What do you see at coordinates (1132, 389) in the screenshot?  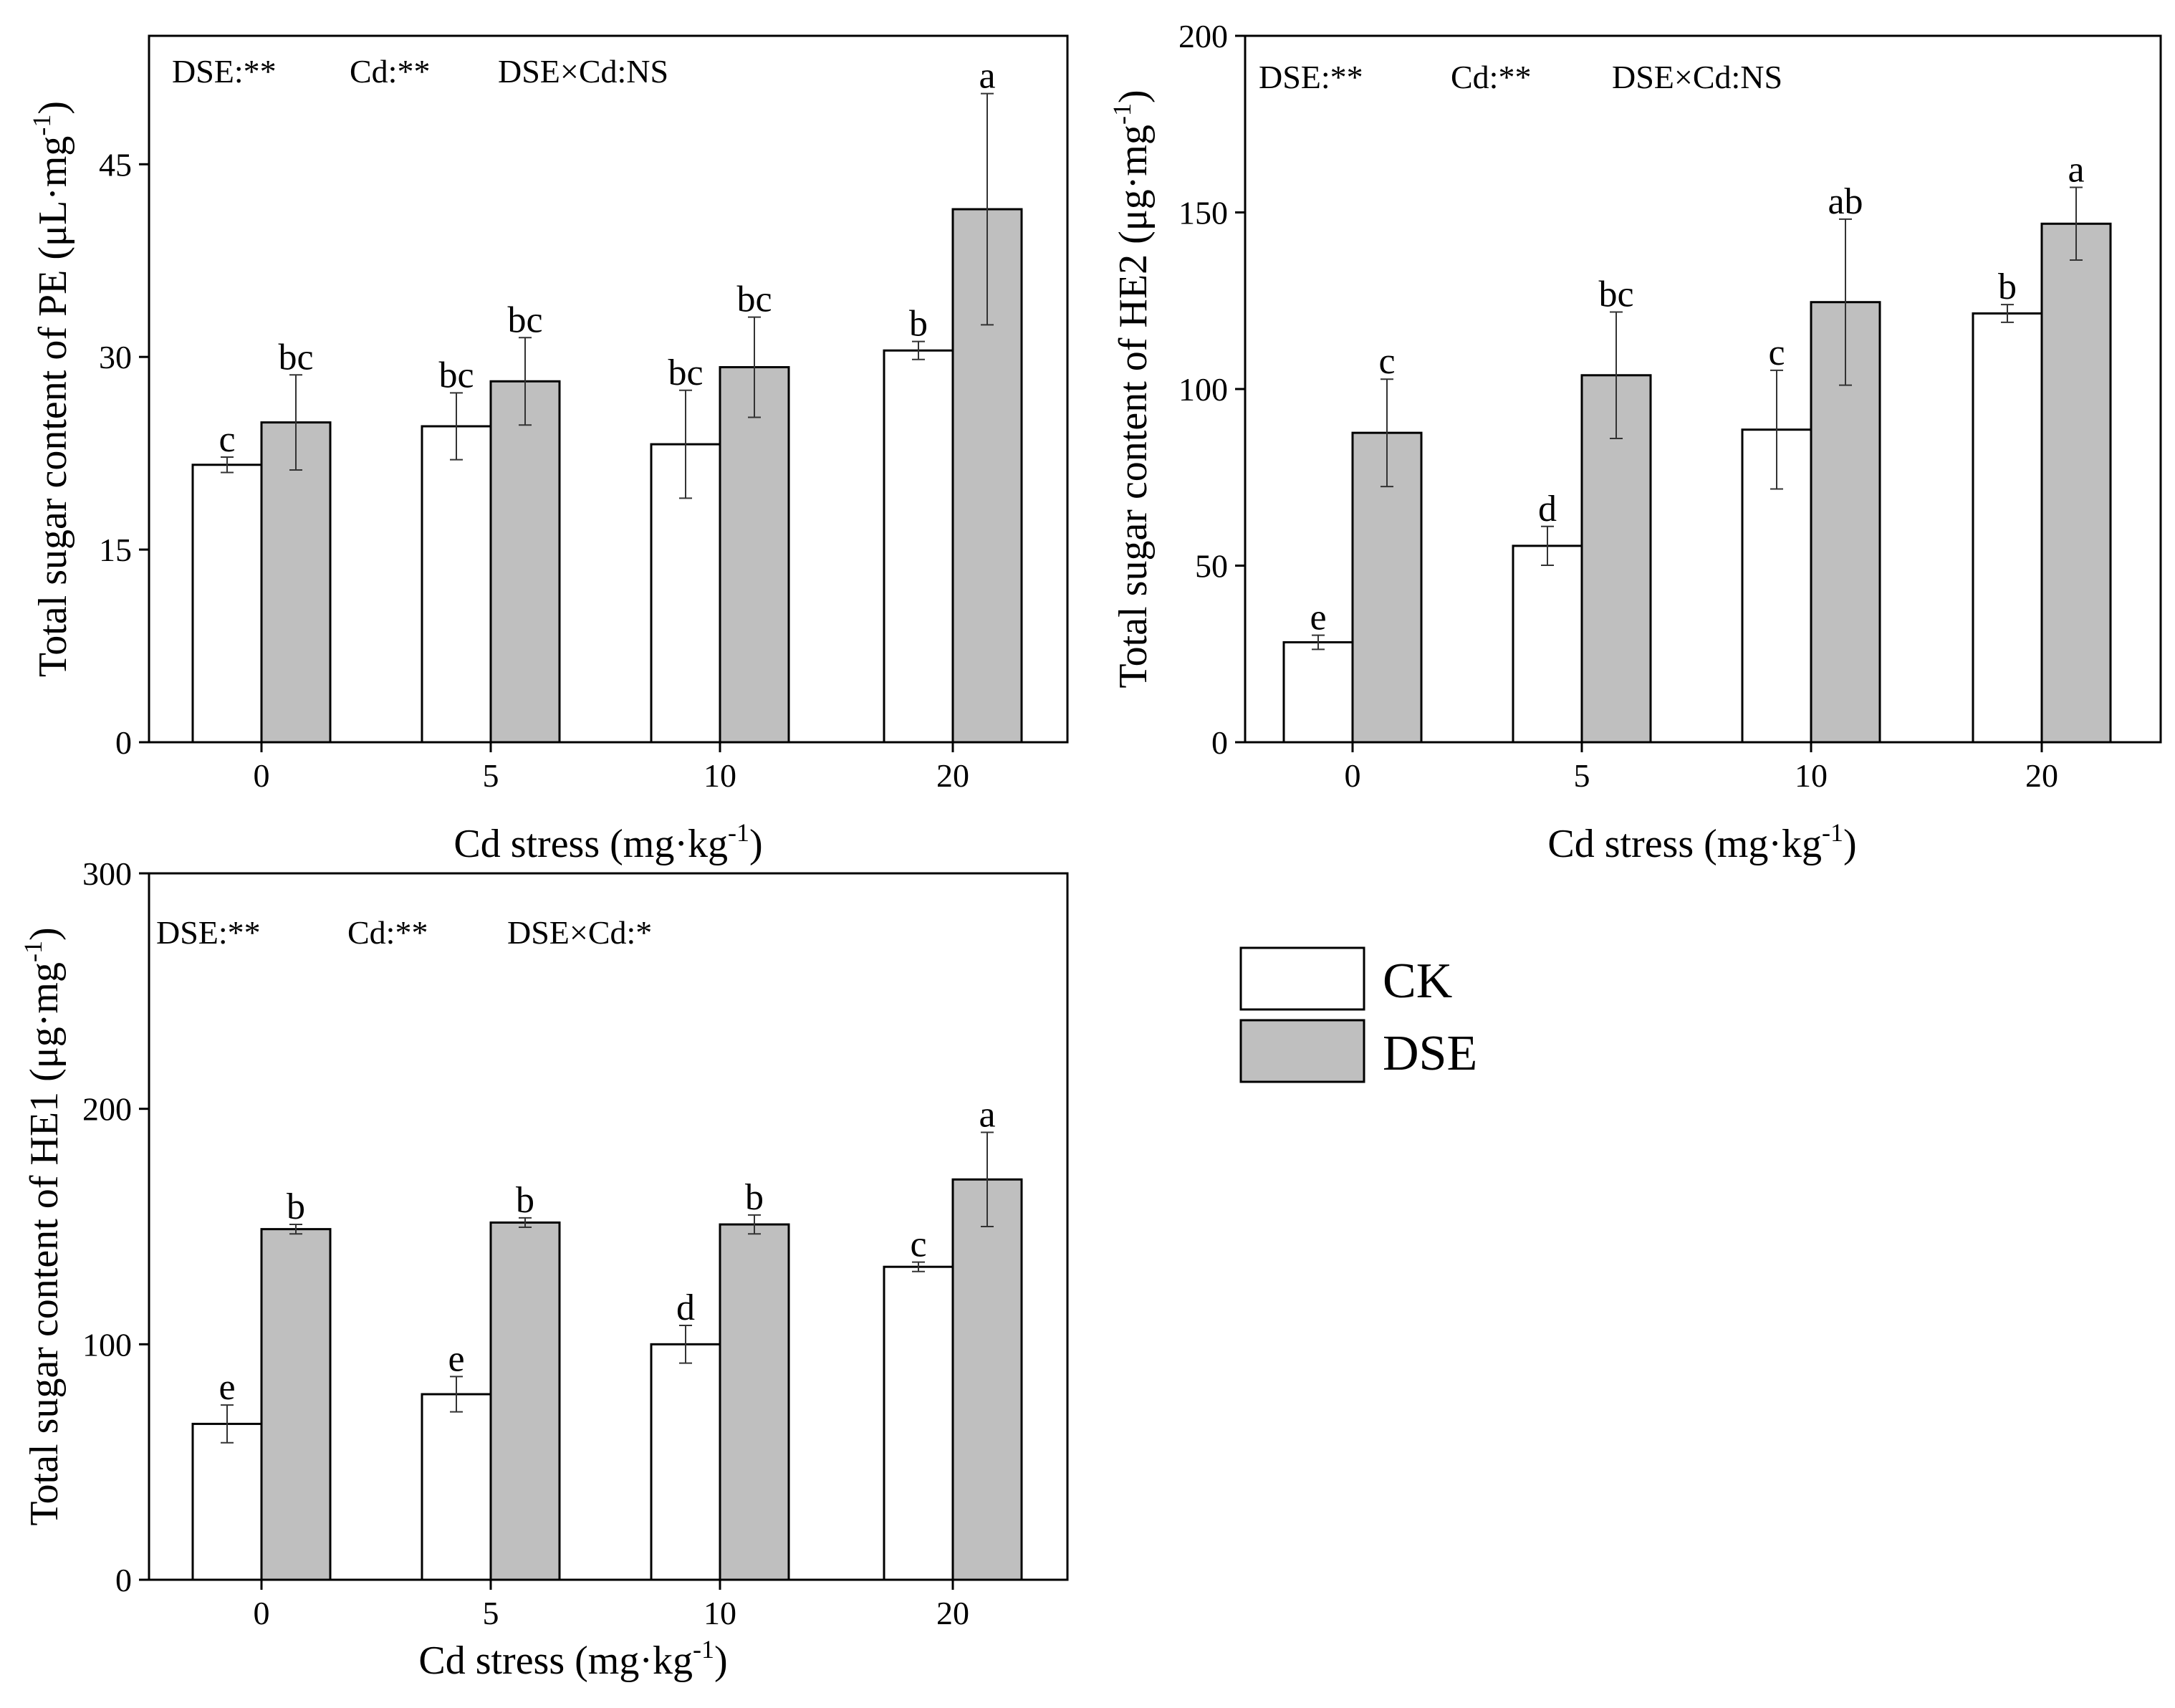 I see `y-axis-title-he2: Total sugar content of HE2 (μg·mg-1)` at bounding box center [1132, 389].